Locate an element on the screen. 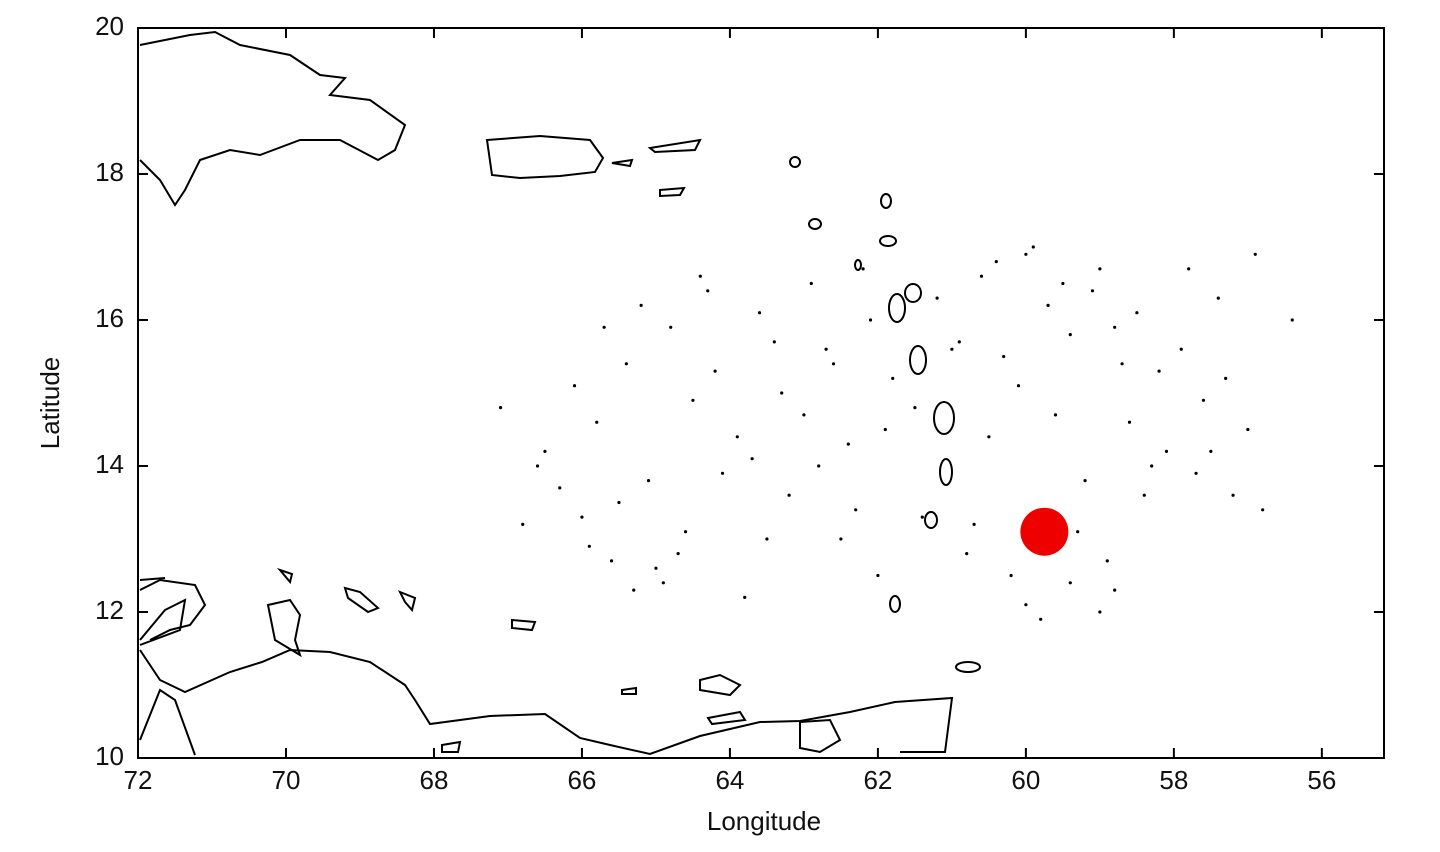 The width and height of the screenshot is (1440, 852). x-tick-label: 60 is located at coordinates (1025, 780).